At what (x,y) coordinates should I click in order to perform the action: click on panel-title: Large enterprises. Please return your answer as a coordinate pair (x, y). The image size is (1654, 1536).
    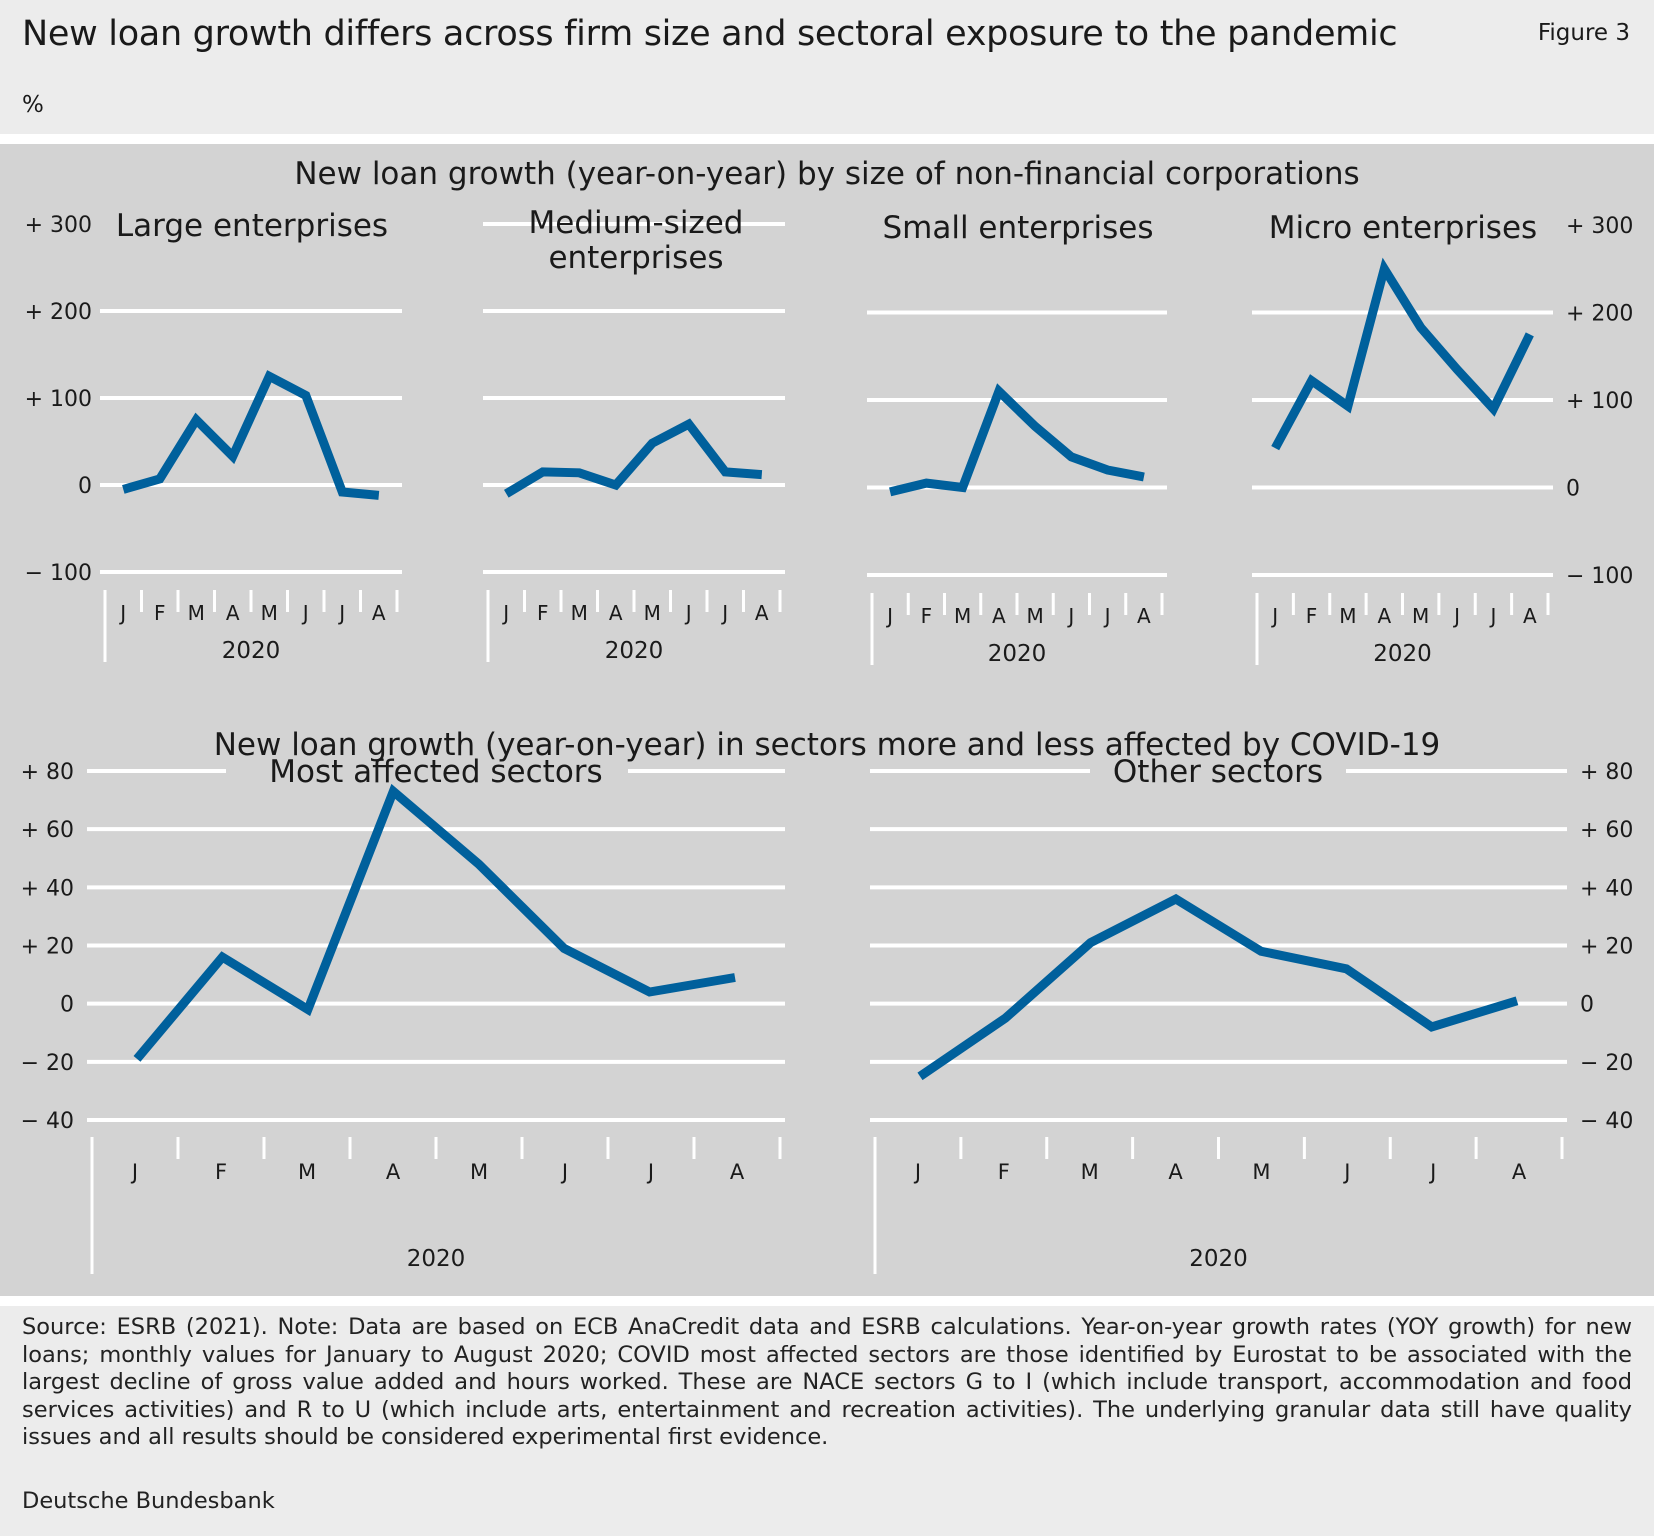
    Looking at the image, I should click on (252, 226).